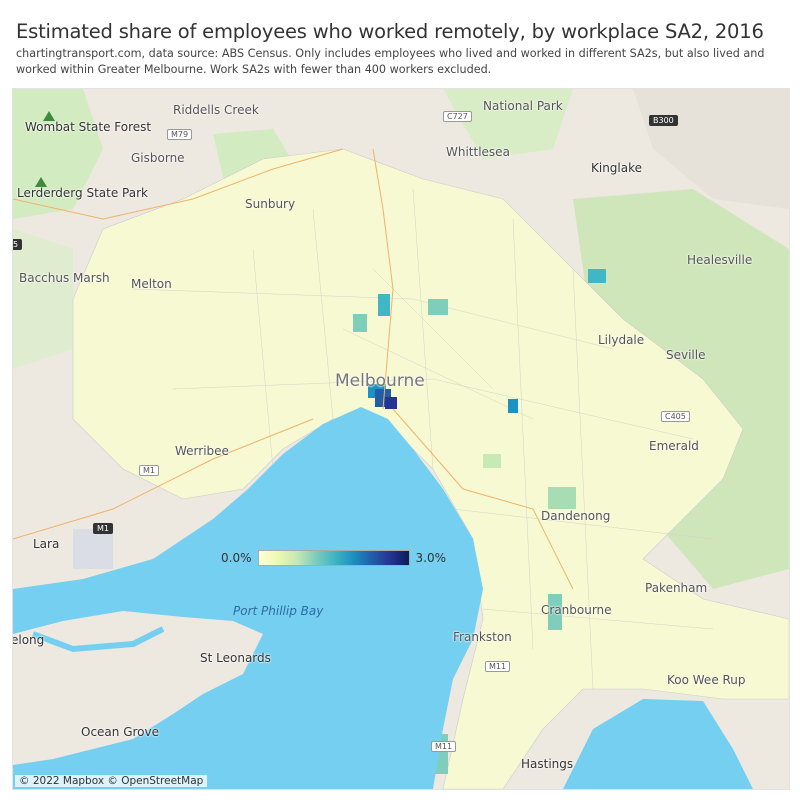  I want to click on sa2-low-share, so click(492, 461).